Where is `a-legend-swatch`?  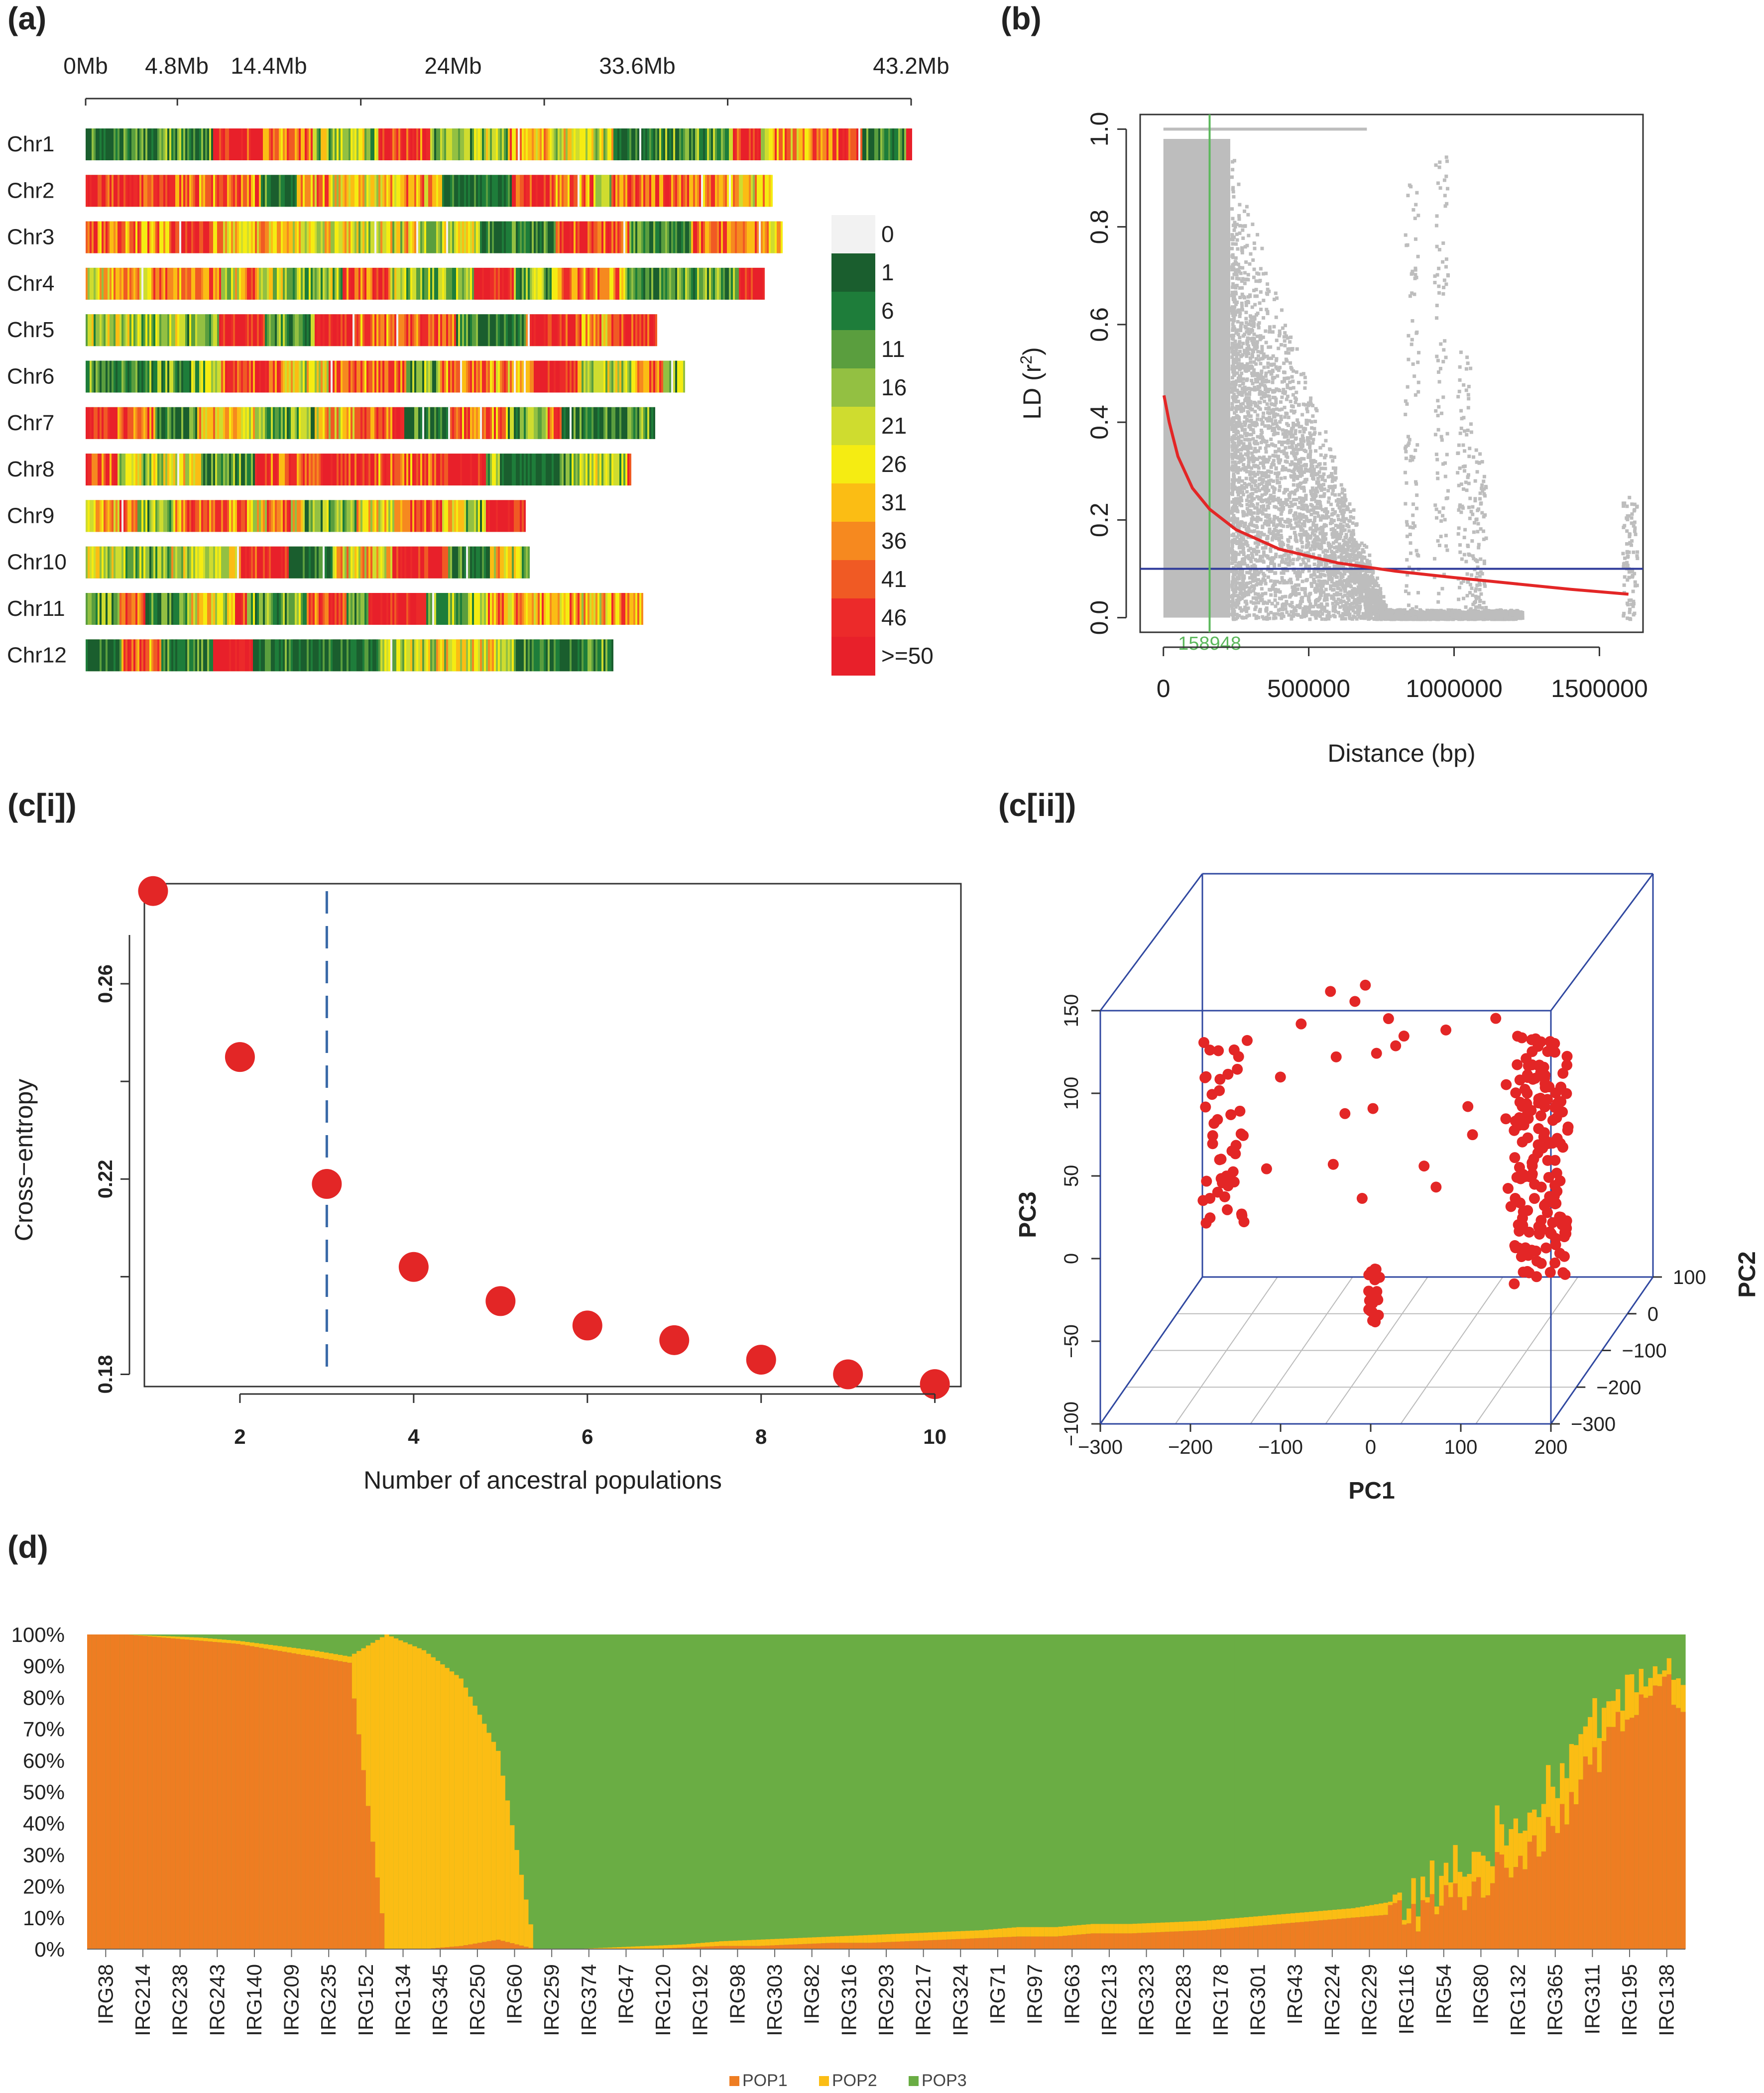
a-legend-swatch is located at coordinates (853, 464).